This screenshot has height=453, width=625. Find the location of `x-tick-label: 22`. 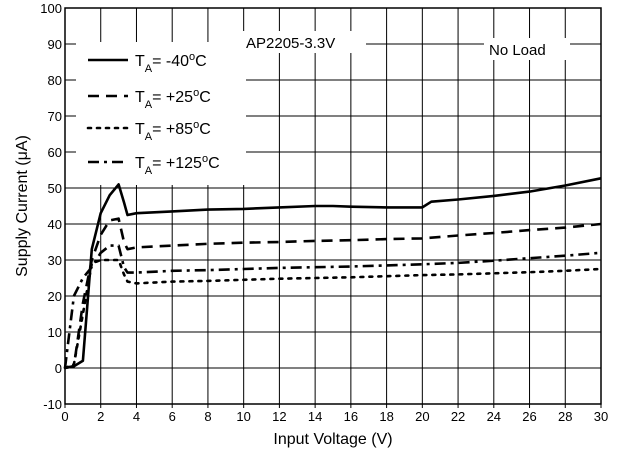

x-tick-label: 22 is located at coordinates (458, 416).